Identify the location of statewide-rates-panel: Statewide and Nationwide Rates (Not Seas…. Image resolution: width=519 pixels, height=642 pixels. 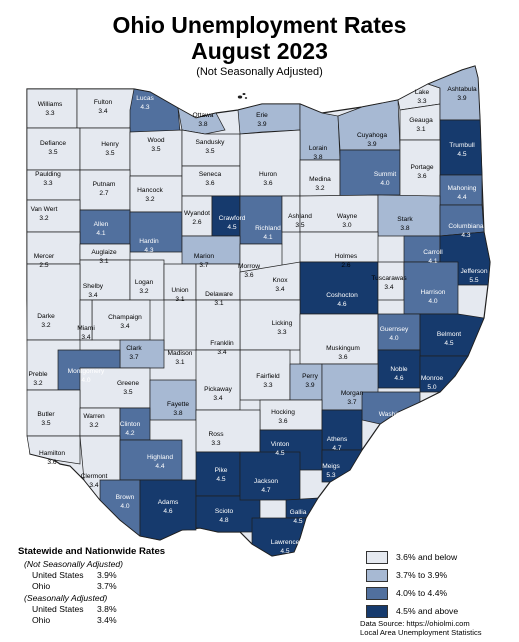
(118, 586).